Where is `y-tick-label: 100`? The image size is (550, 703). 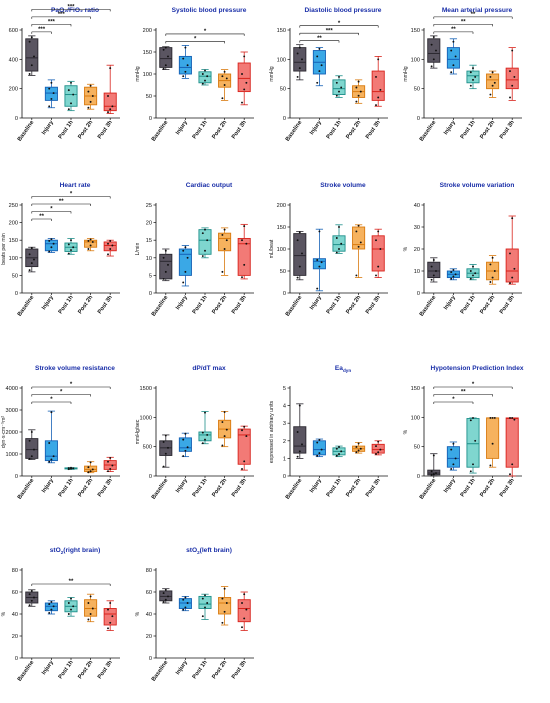
y-tick-label: 100 is located at coordinates (13, 259).